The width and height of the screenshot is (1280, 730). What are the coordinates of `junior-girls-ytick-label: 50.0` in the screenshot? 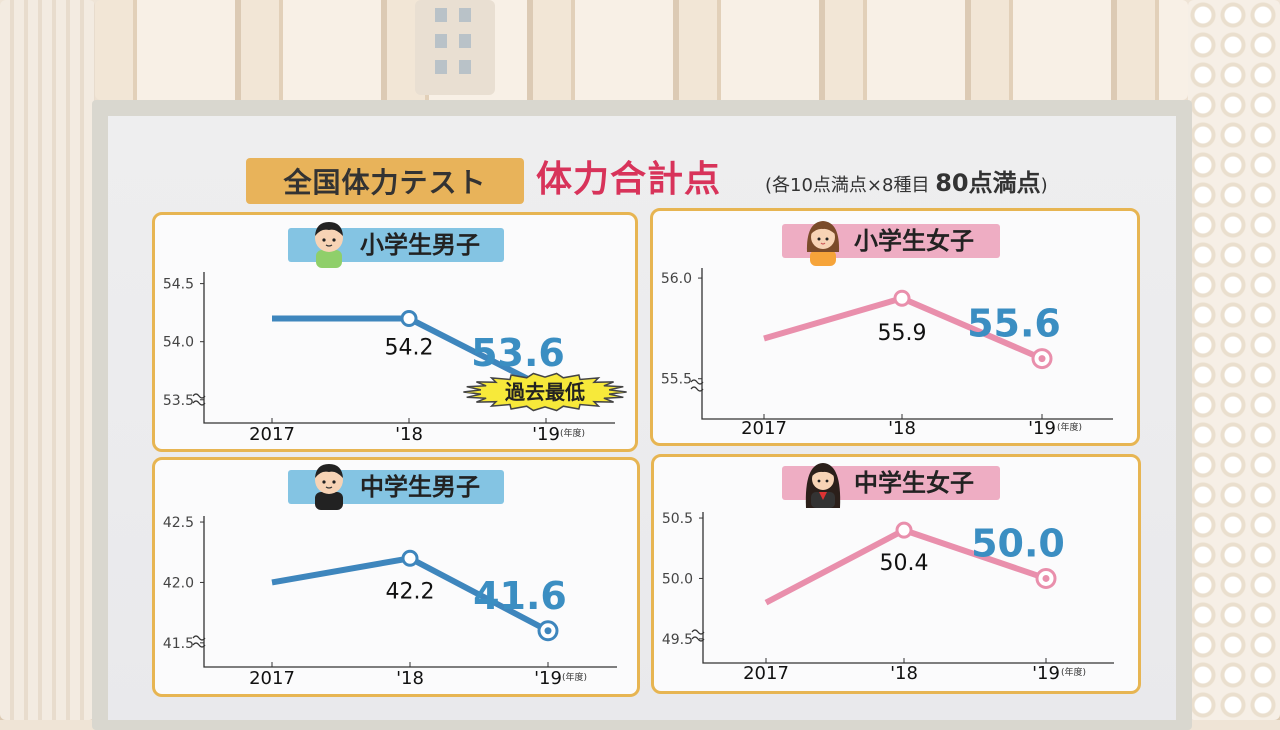 It's located at (677, 579).